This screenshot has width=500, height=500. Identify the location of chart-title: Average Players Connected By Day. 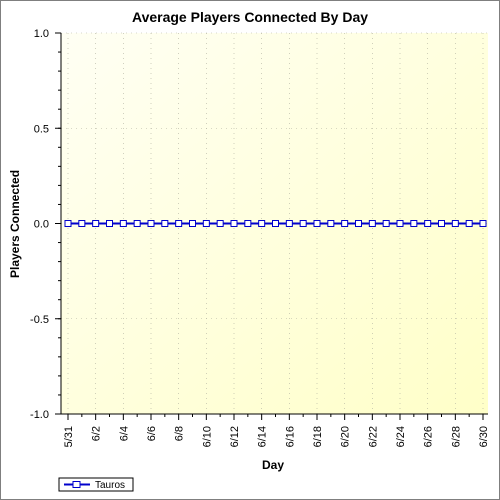
(250, 17).